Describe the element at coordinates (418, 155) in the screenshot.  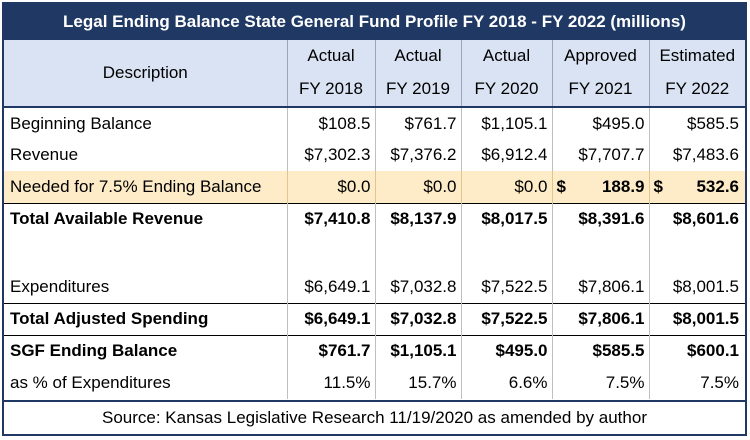
I see `cell-value: $7,376.2` at that location.